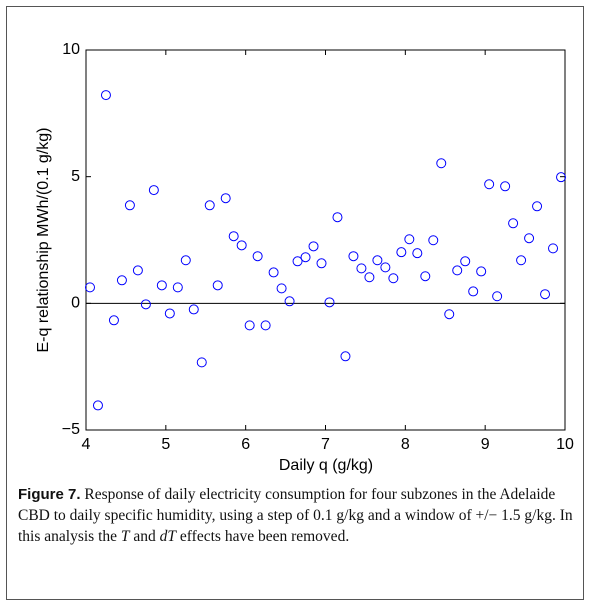 Image resolution: width=590 pixels, height=608 pixels. I want to click on caption-symbol: T, so click(125, 536).